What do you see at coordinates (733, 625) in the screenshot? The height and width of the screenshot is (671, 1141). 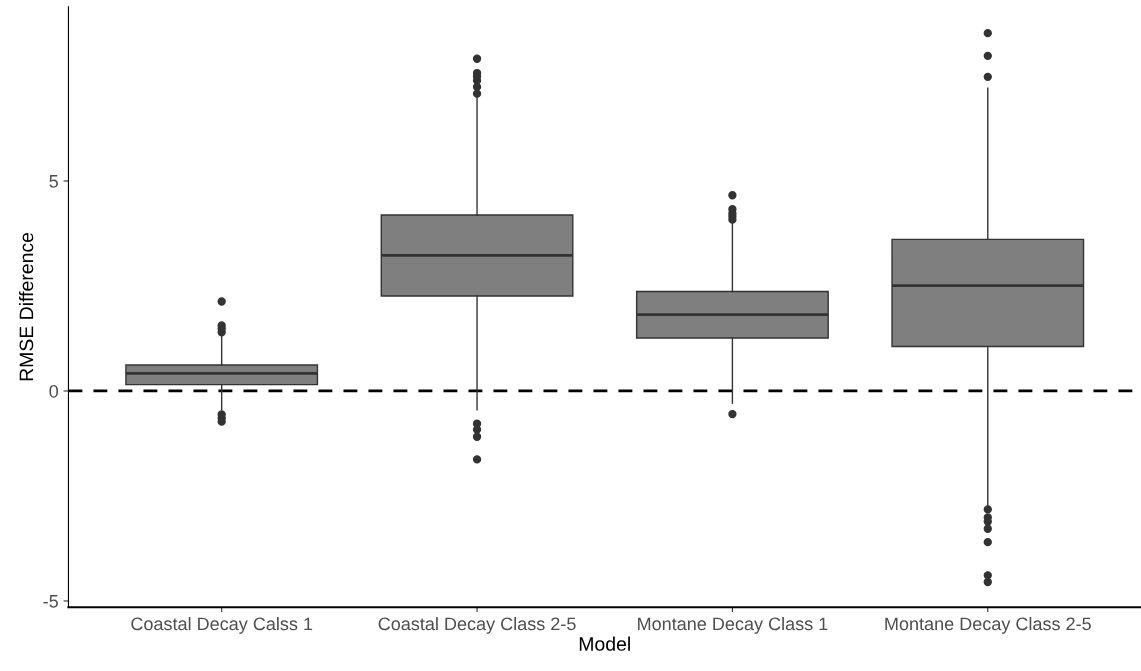 I see `x-tick-label: Montane Decay Class 1` at bounding box center [733, 625].